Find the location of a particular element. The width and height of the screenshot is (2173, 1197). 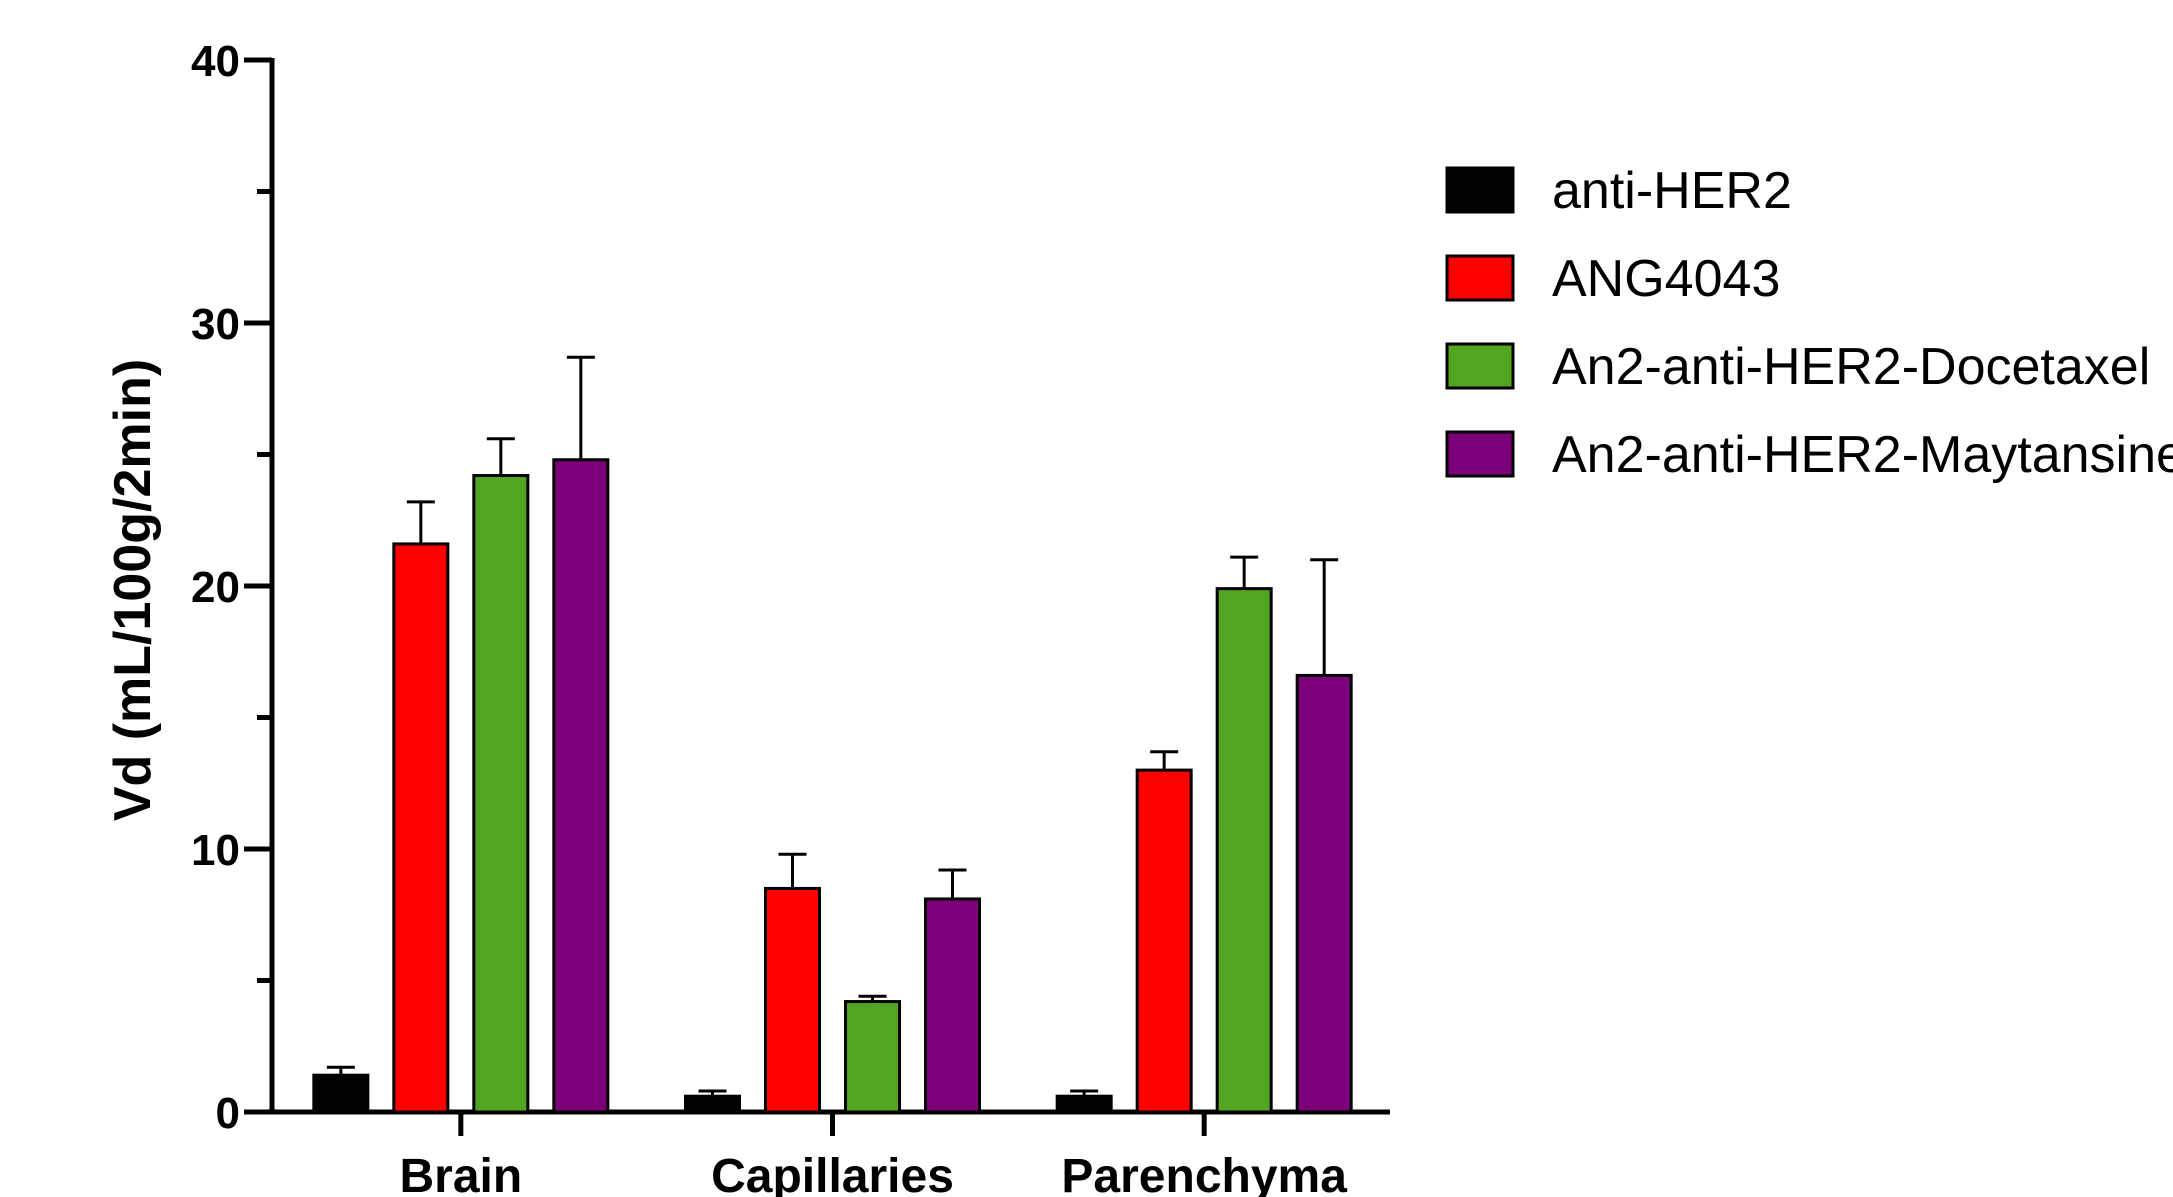

category-label: Parenchyma is located at coordinates (1204, 1173).